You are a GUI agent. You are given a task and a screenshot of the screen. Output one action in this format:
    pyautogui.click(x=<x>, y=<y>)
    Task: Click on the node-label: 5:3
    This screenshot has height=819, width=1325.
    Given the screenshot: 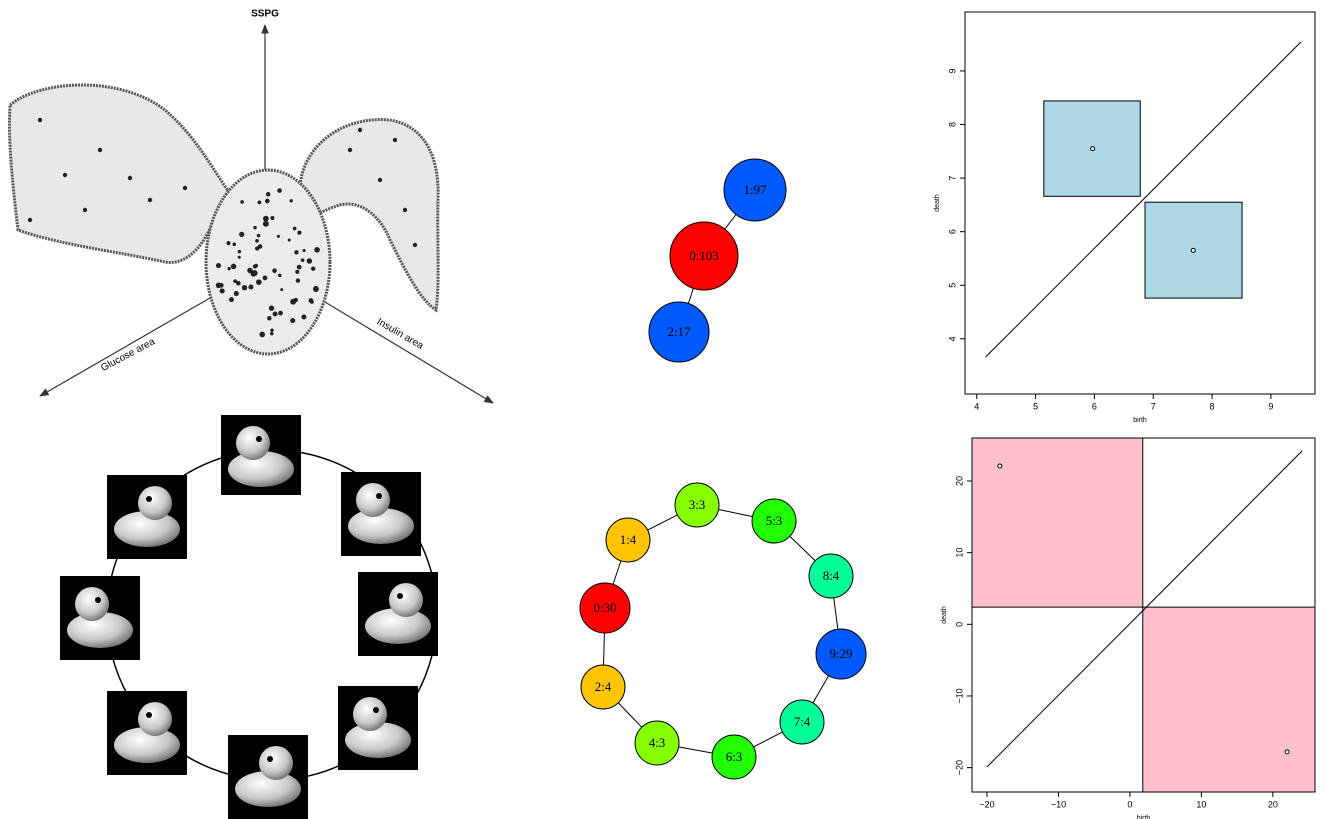 What is the action you would take?
    pyautogui.click(x=774, y=520)
    